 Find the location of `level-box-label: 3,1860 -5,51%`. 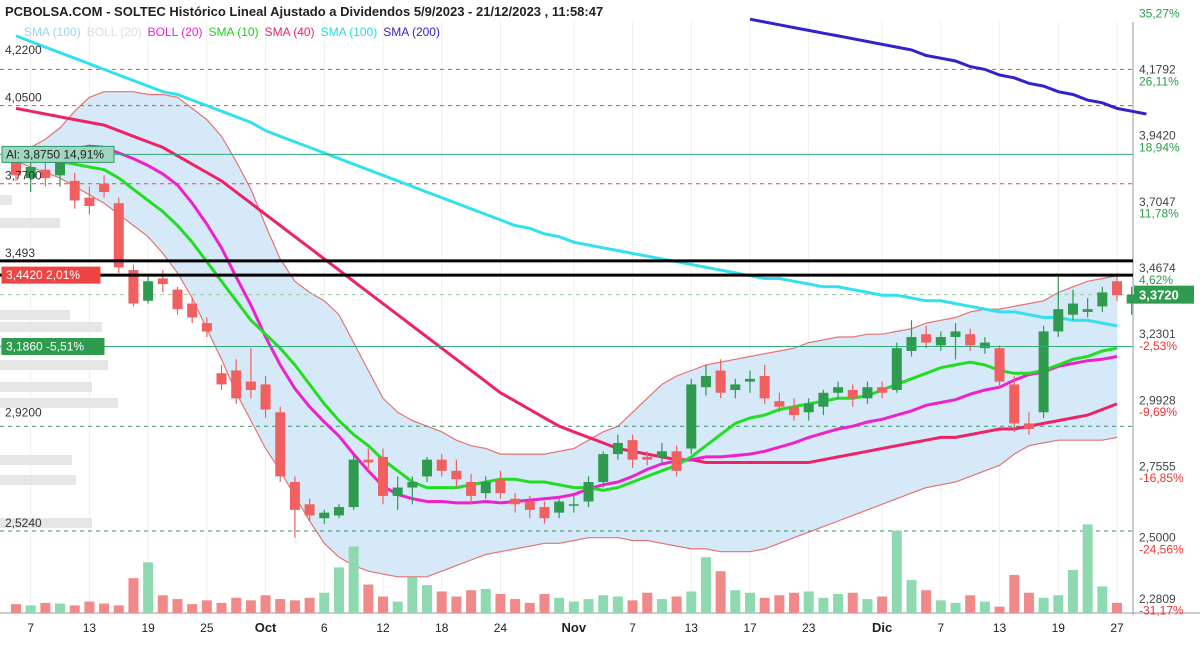

level-box-label: 3,1860 -5,51% is located at coordinates (45, 346).